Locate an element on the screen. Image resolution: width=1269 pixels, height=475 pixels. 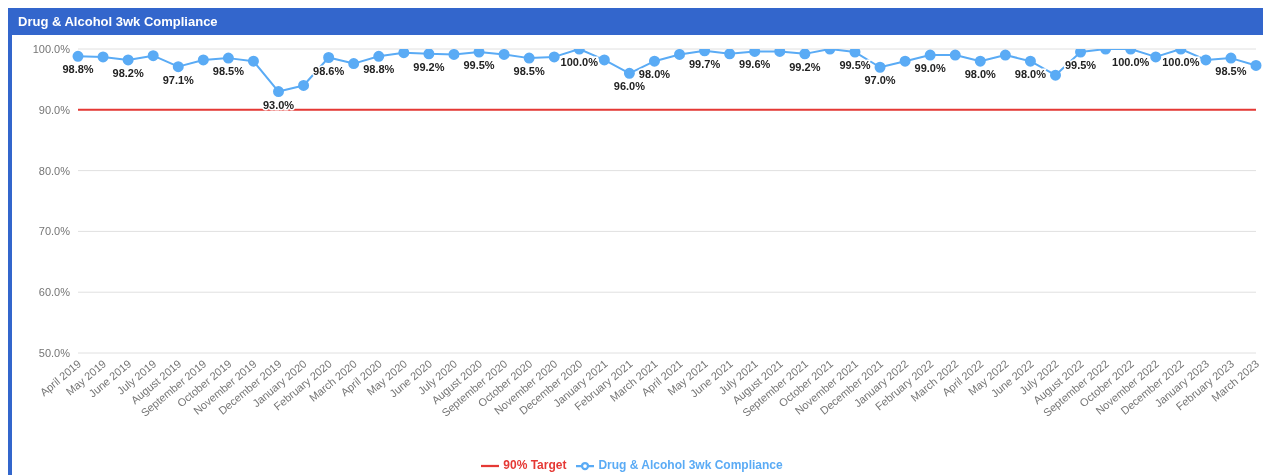
data-label: 97.0% is located at coordinates (880, 80).